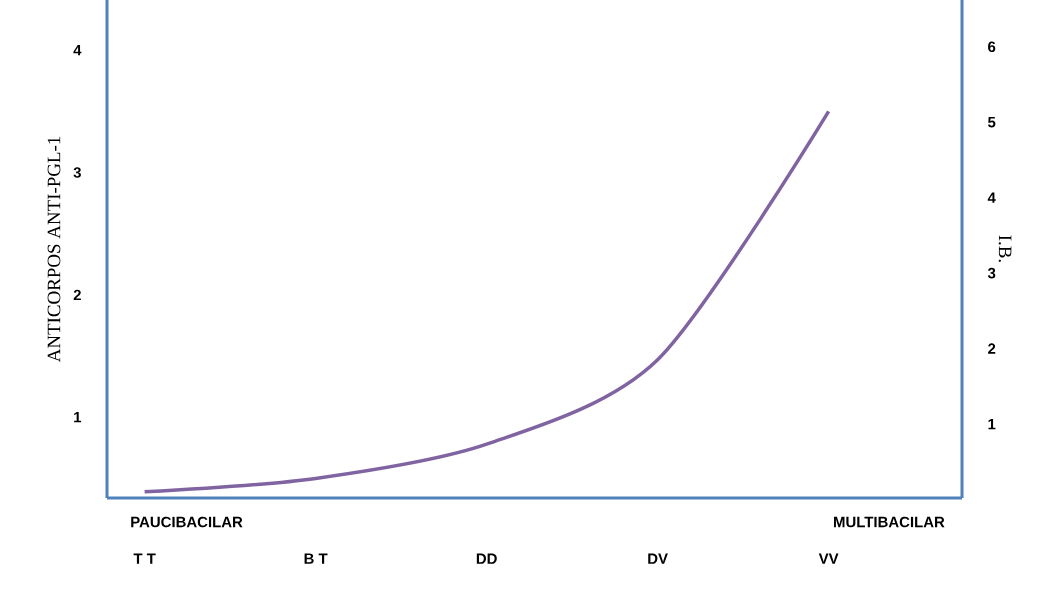 The image size is (1046, 604). What do you see at coordinates (1005, 248) in the screenshot?
I see `y2-axis-title: I.B.` at bounding box center [1005, 248].